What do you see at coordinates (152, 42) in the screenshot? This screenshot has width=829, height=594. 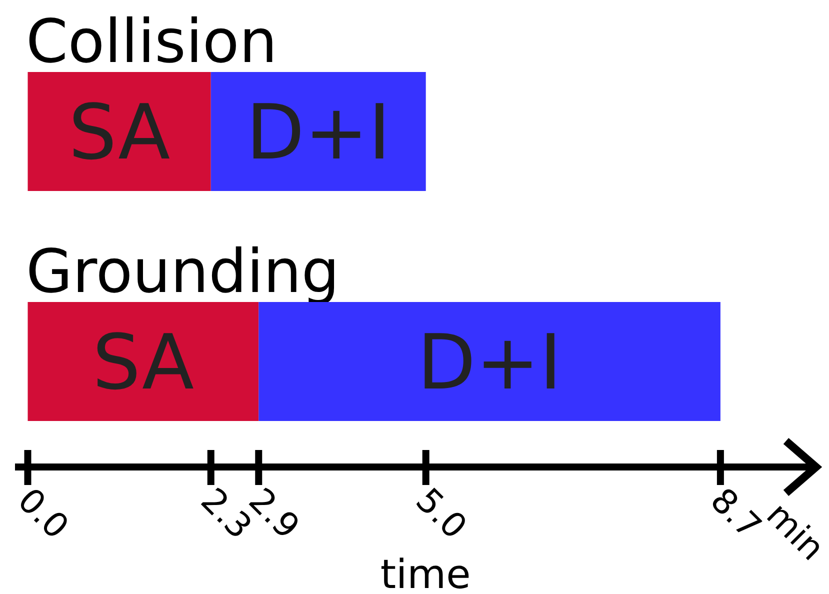 I see `y-tick-label: Collision` at bounding box center [152, 42].